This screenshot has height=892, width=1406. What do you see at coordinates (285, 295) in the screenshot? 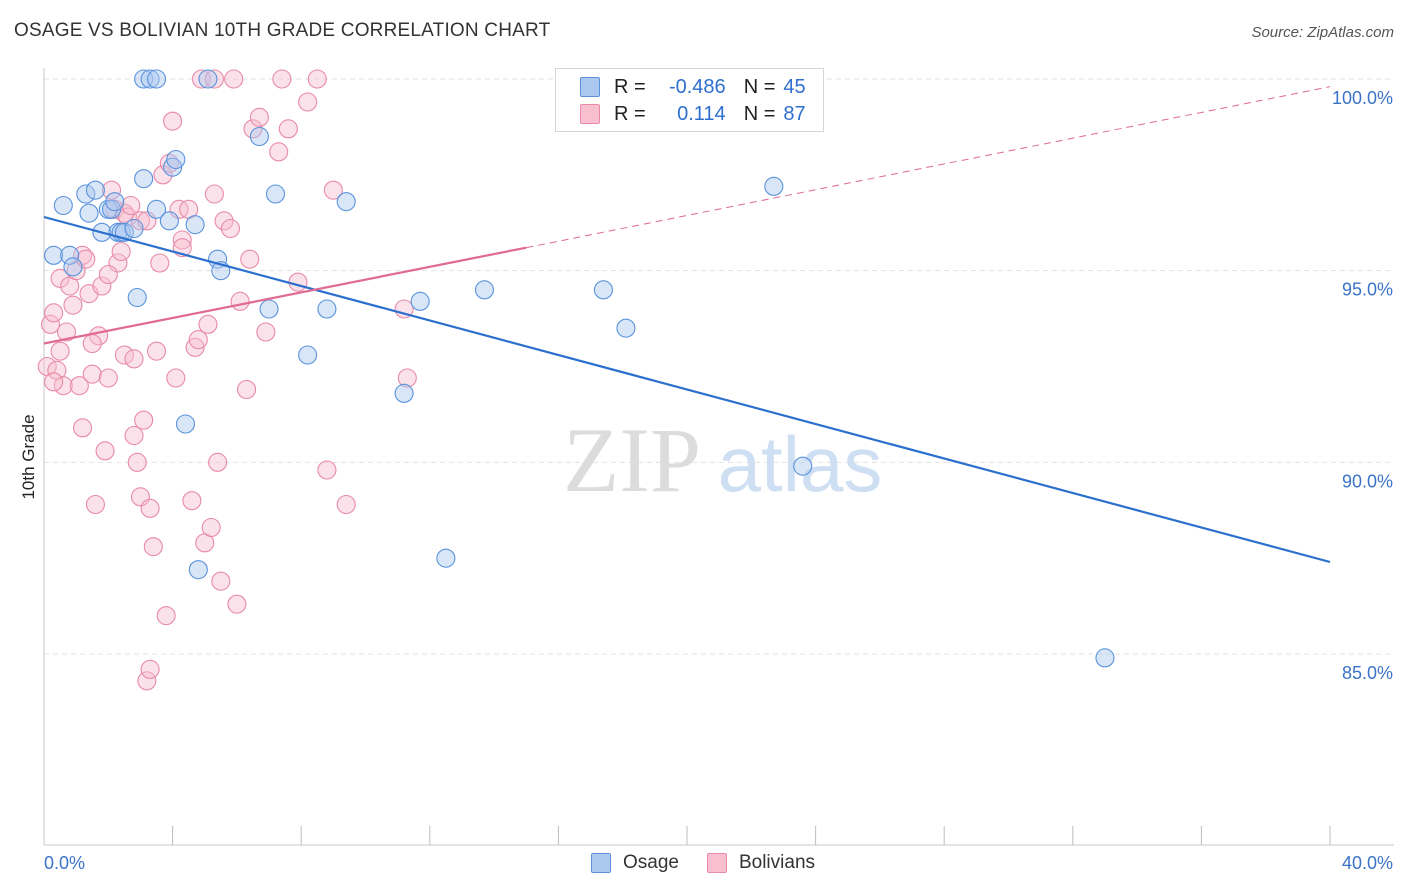
I see `bolivians-trend-line` at bounding box center [285, 295].